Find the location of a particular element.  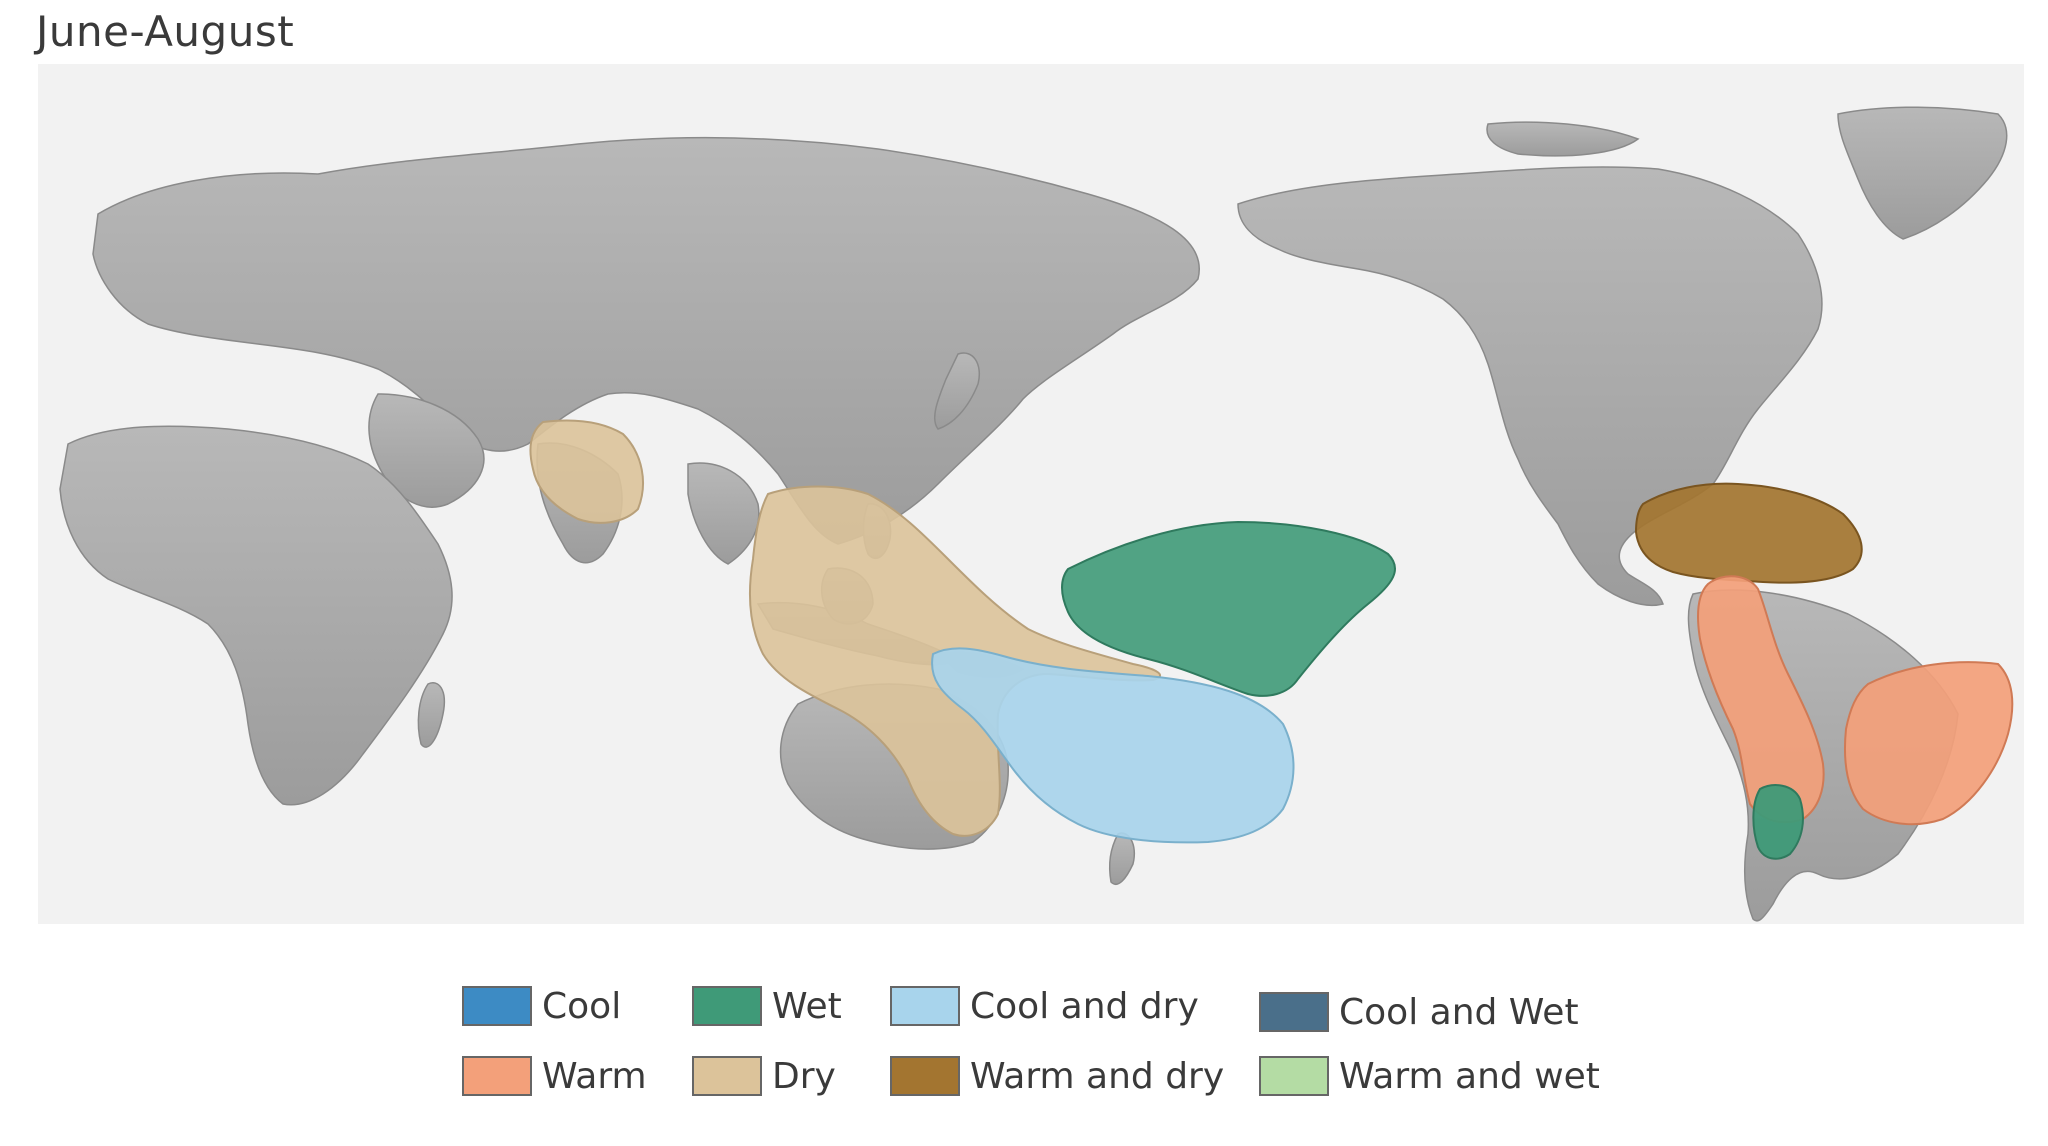

legend-item-cool-and-wet: Cool and Wet is located at coordinates (1419, 1012).